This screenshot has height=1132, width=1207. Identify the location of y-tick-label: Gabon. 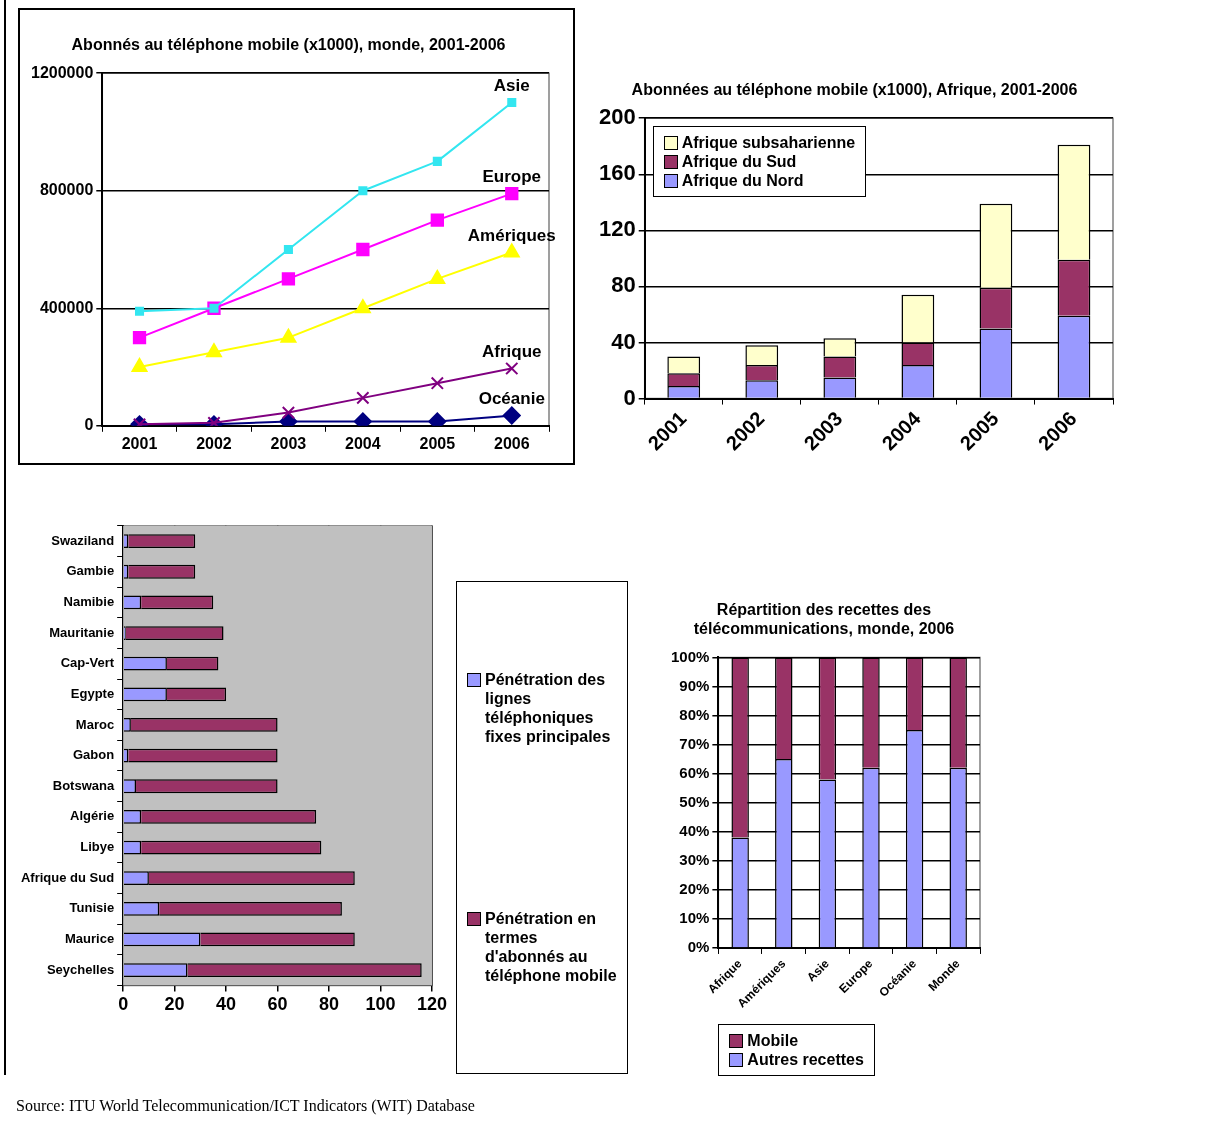
(93, 755).